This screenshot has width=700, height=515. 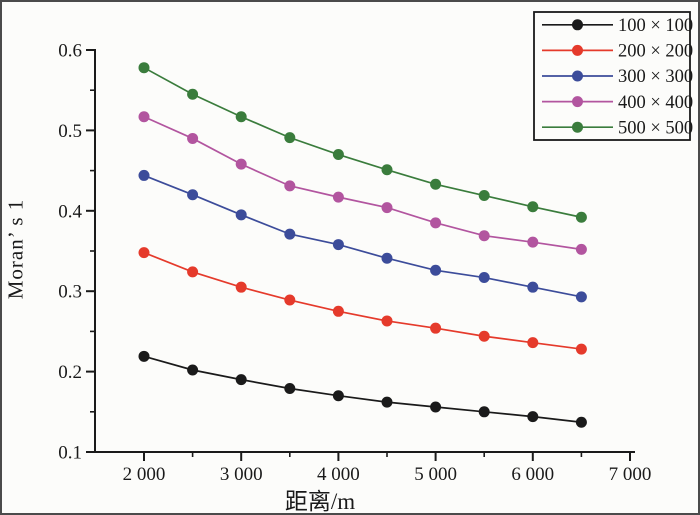 What do you see at coordinates (338, 474) in the screenshot?
I see `x-tick-label: 4 000` at bounding box center [338, 474].